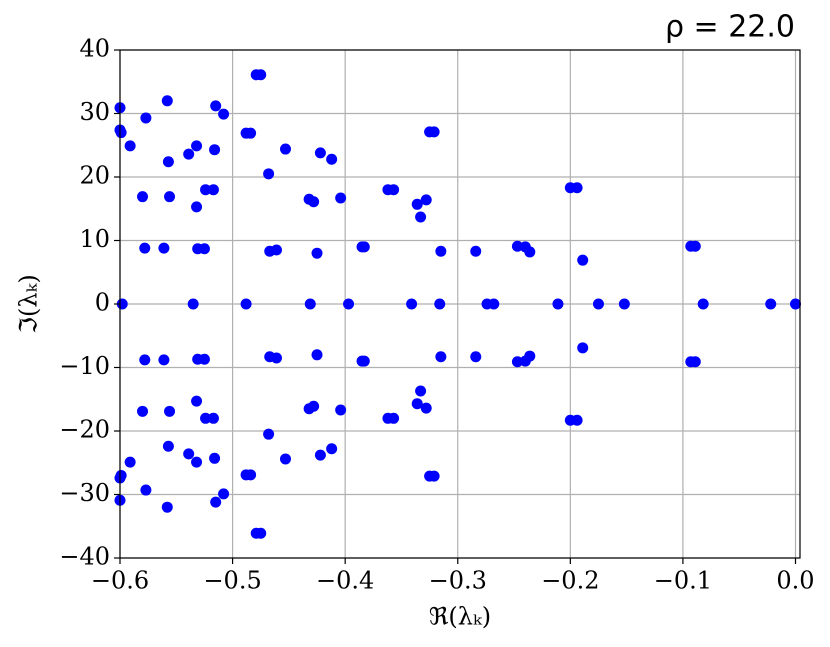 The width and height of the screenshot is (830, 647). I want to click on y-tick-label: −30, so click(84, 493).